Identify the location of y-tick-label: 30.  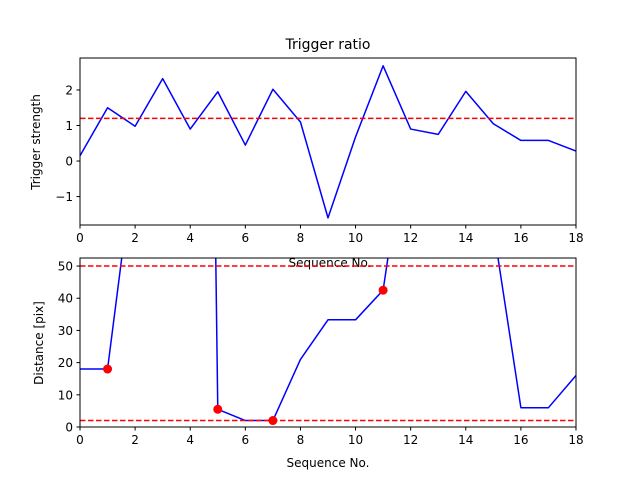
(65, 331).